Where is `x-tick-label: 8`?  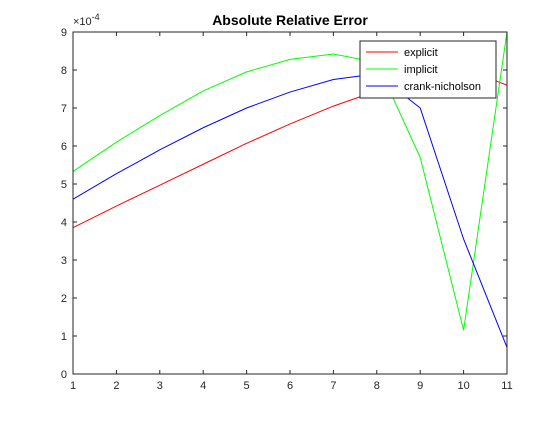
x-tick-label: 8 is located at coordinates (377, 386).